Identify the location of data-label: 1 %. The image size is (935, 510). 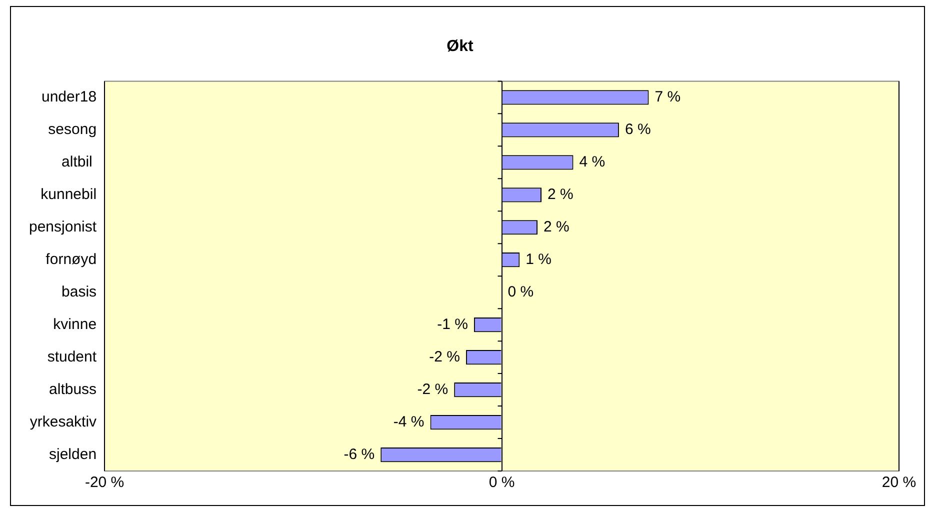
(539, 259).